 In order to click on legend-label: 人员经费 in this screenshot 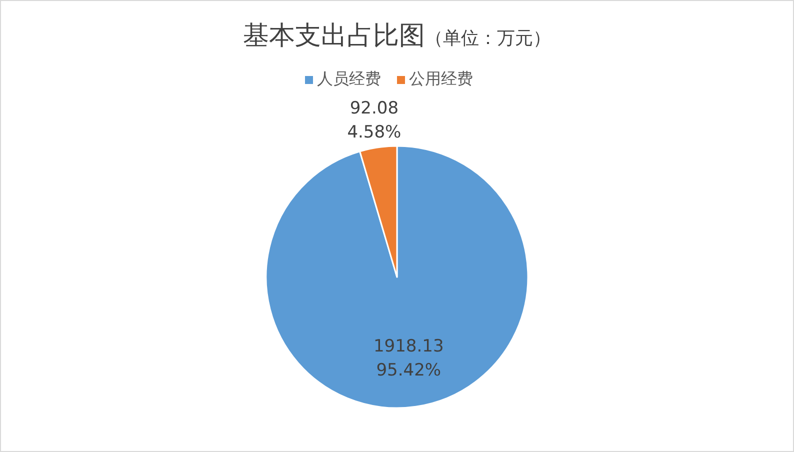, I will do `click(349, 78)`.